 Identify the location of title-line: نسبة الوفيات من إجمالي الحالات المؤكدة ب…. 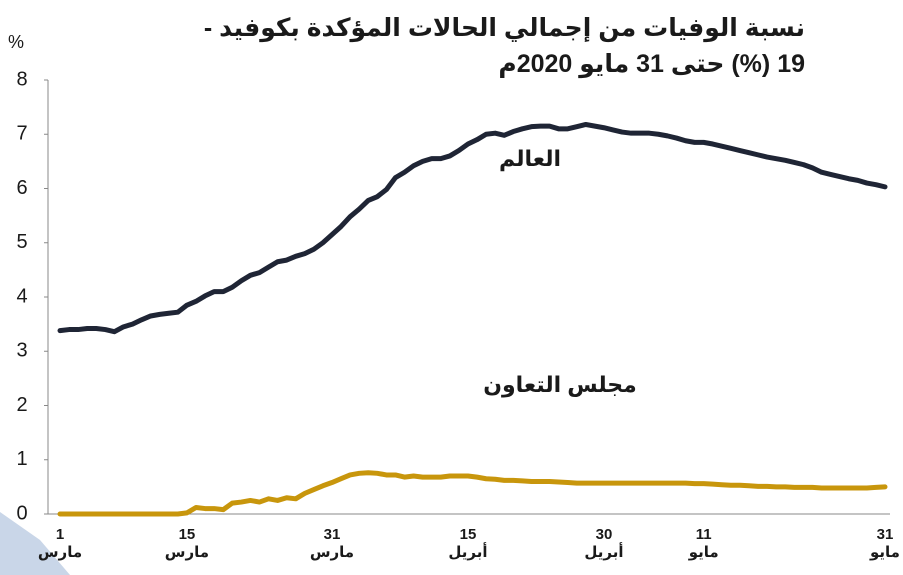
(504, 28).